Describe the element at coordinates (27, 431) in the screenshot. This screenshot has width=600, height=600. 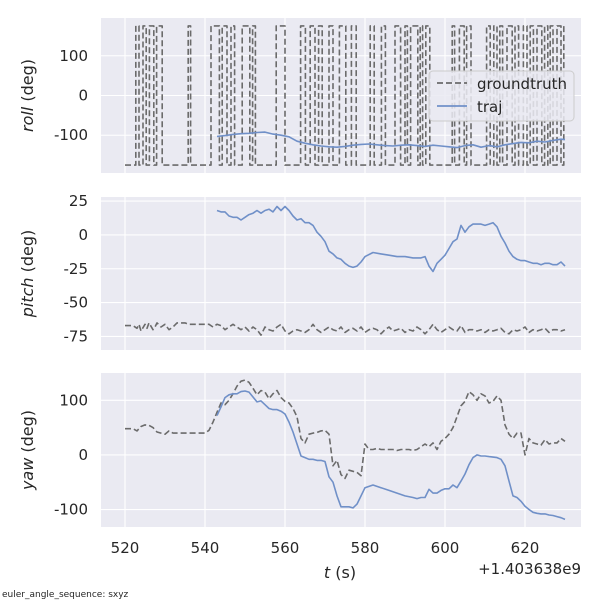
I see `yaw-y-label-unit: (deg)` at that location.